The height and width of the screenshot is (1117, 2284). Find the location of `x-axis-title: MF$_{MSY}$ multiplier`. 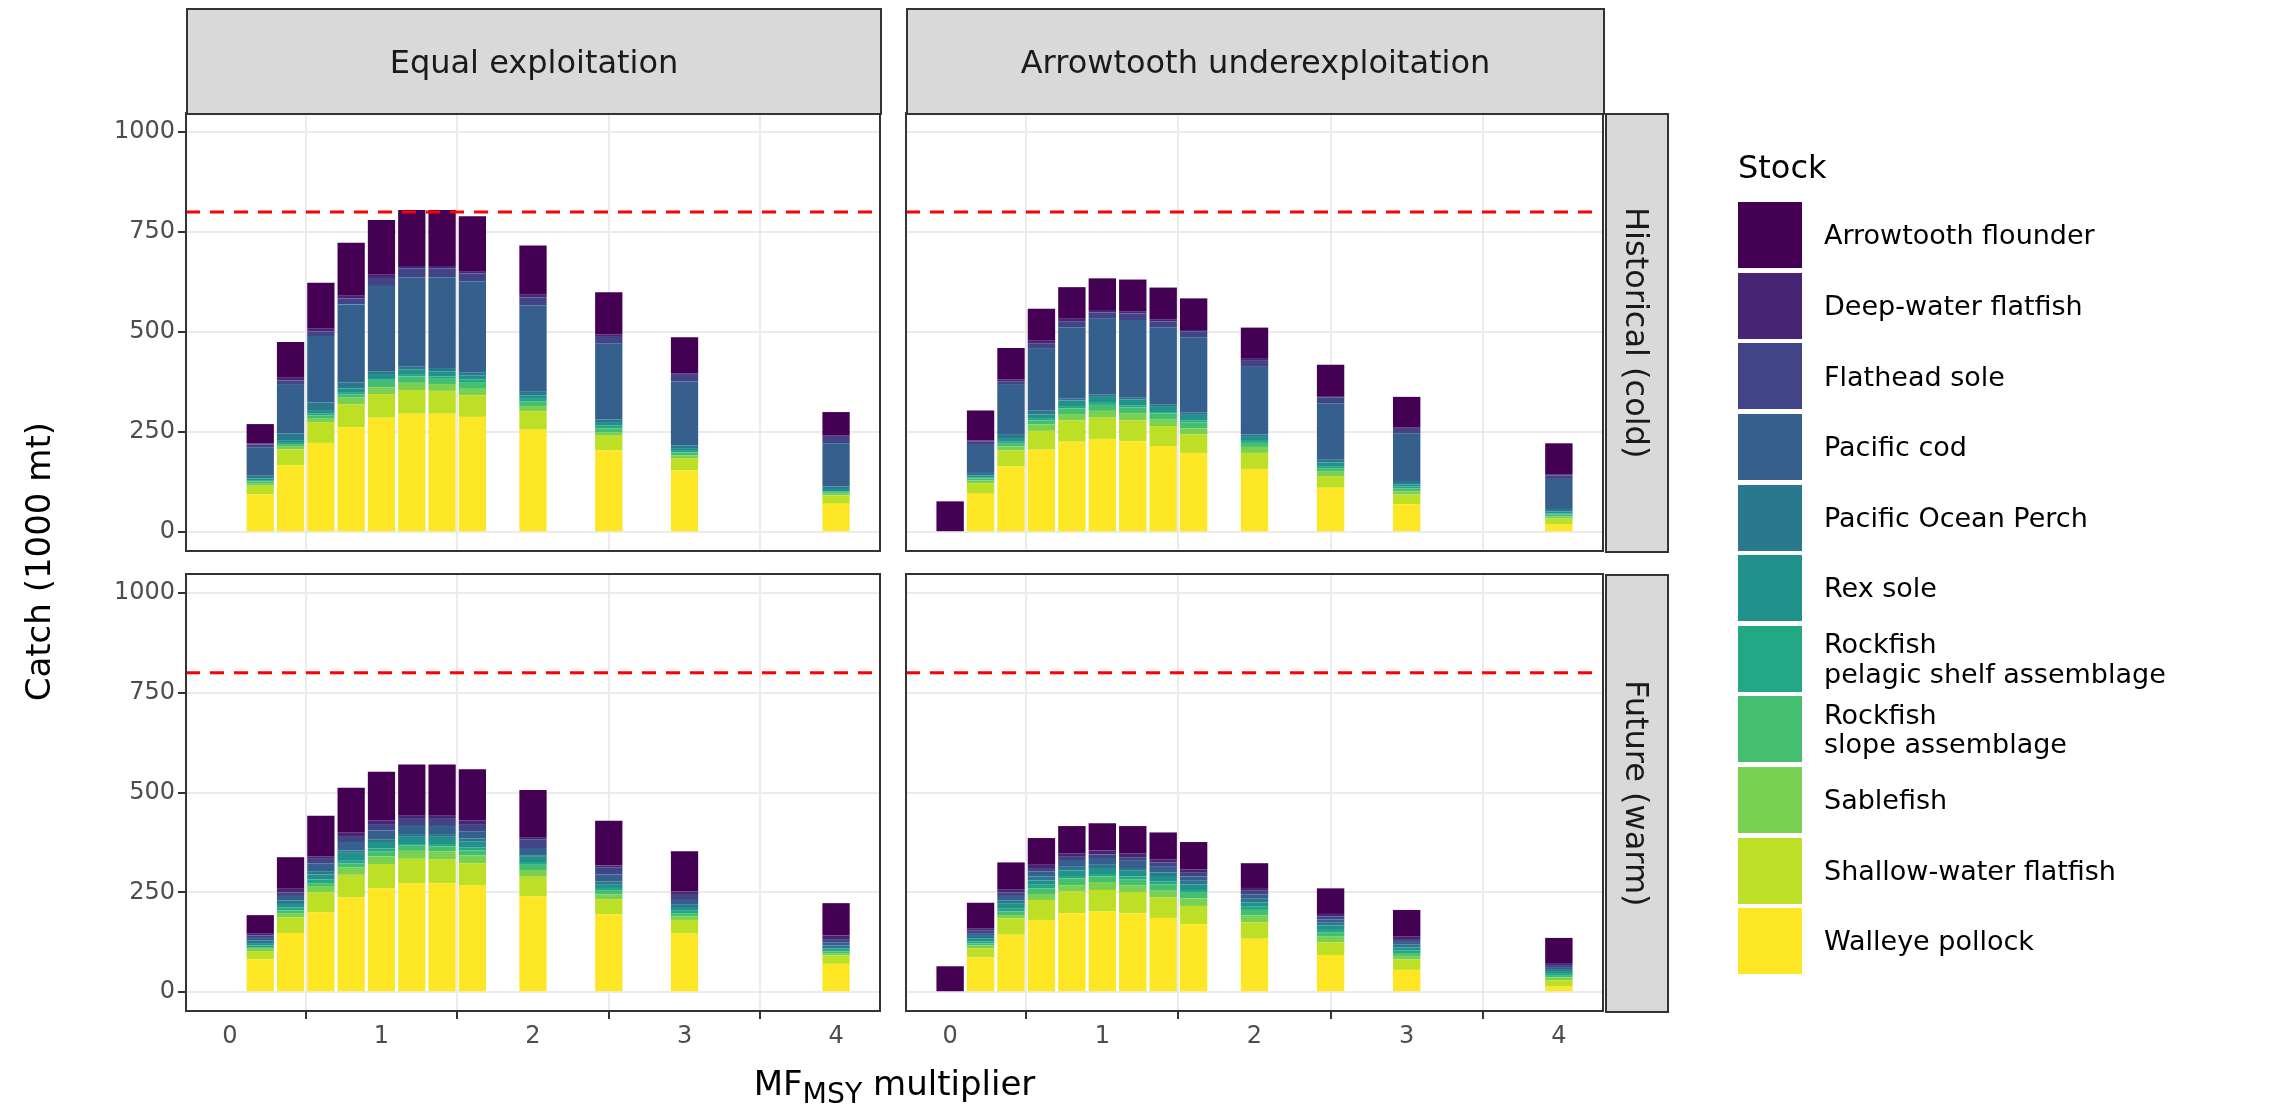

x-axis-title: MF$_{MSY}$ multiplier is located at coordinates (894, 1086).